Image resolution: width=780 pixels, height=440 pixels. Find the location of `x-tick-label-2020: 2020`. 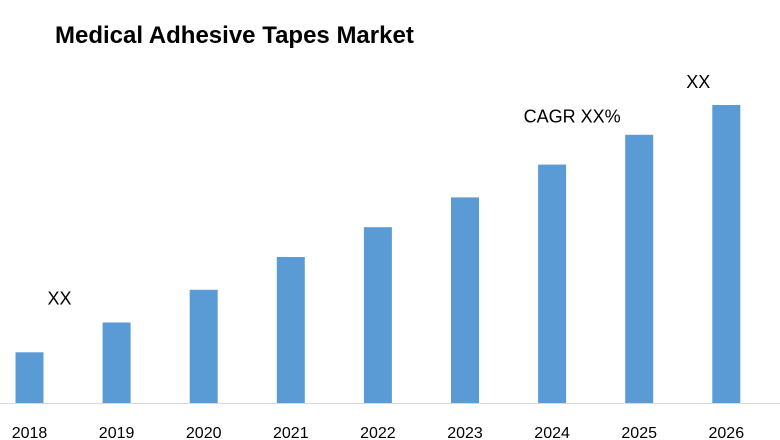

x-tick-label-2020: 2020 is located at coordinates (204, 432).